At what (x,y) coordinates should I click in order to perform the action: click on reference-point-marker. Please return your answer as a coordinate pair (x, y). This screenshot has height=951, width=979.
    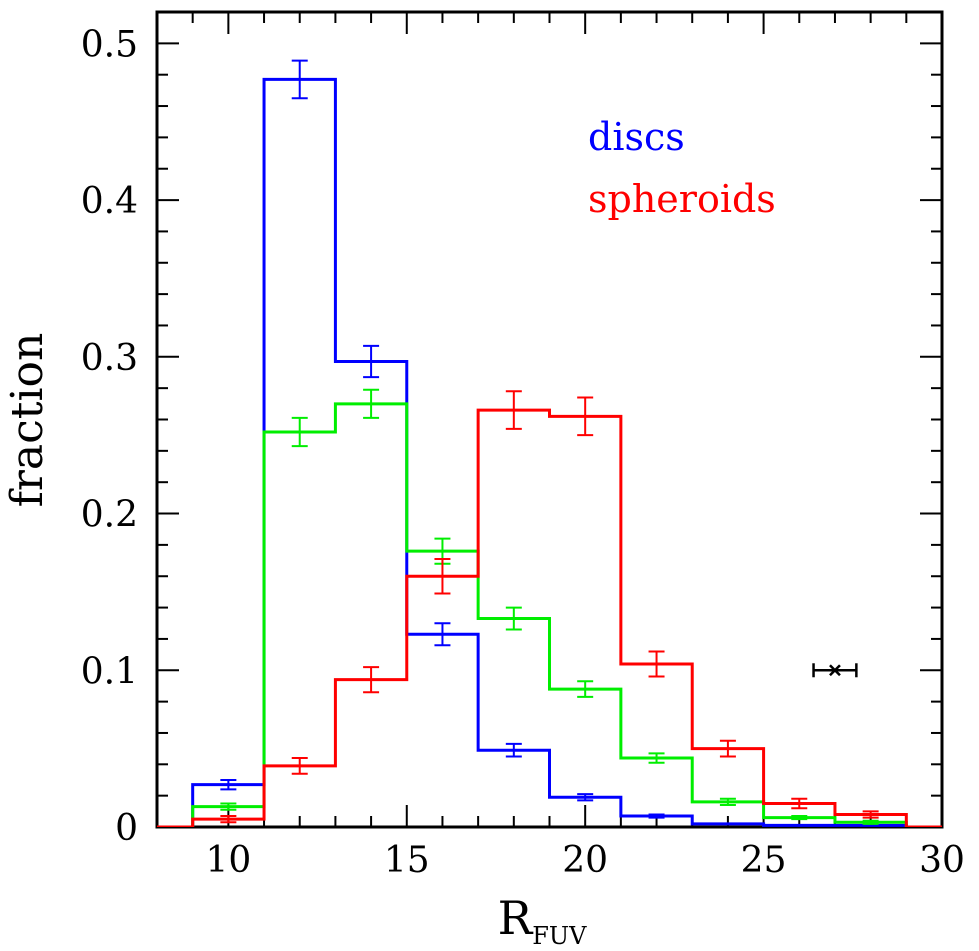
    Looking at the image, I should click on (835, 670).